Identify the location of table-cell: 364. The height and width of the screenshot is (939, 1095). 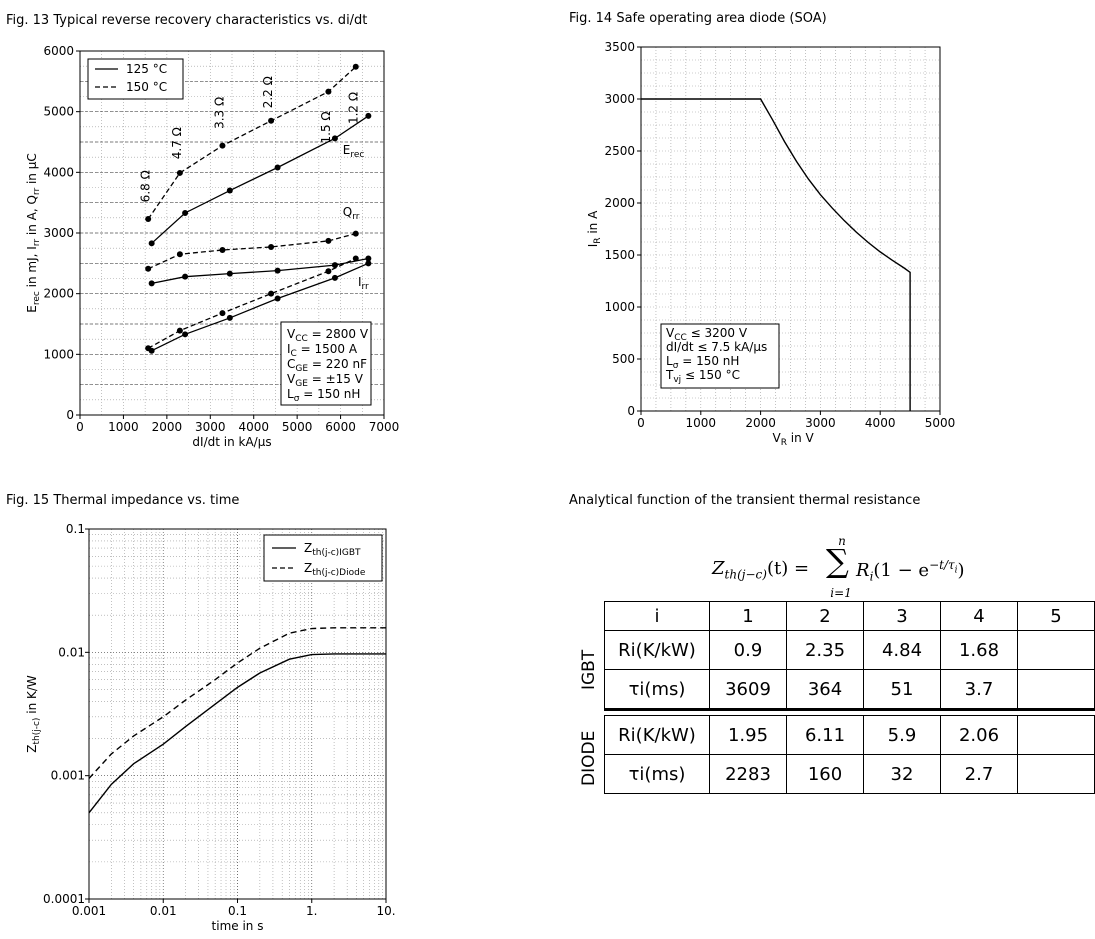
(825, 689).